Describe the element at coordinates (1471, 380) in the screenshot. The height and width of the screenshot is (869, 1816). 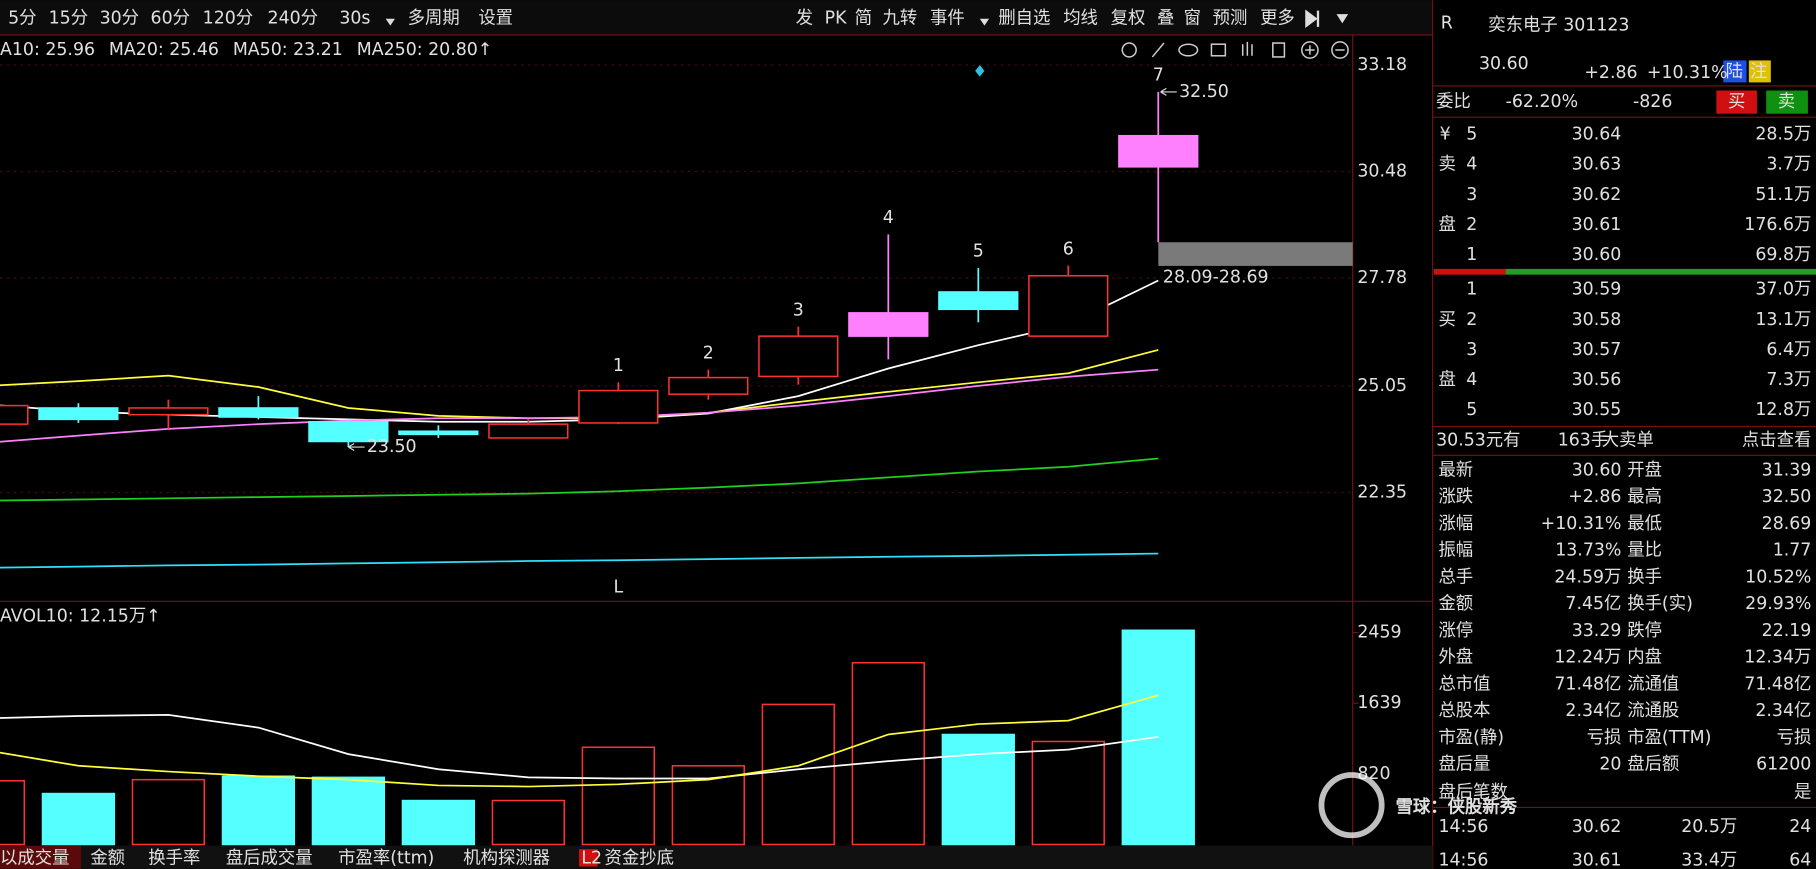
I see `level: 4` at that location.